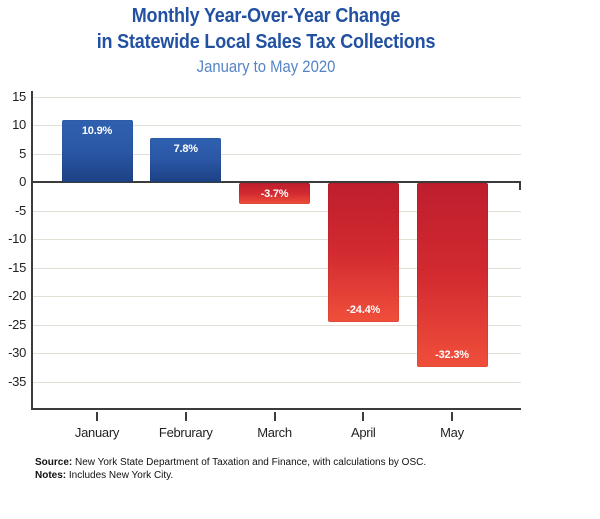 The height and width of the screenshot is (519, 600). What do you see at coordinates (17, 381) in the screenshot?
I see `y-axis-tick-label: -35` at bounding box center [17, 381].